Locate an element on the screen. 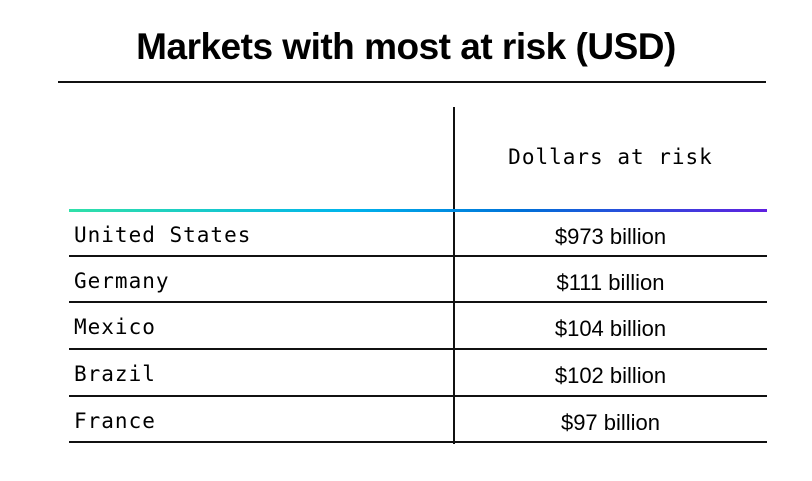 The height and width of the screenshot is (481, 812). header-gradient-rule is located at coordinates (418, 210).